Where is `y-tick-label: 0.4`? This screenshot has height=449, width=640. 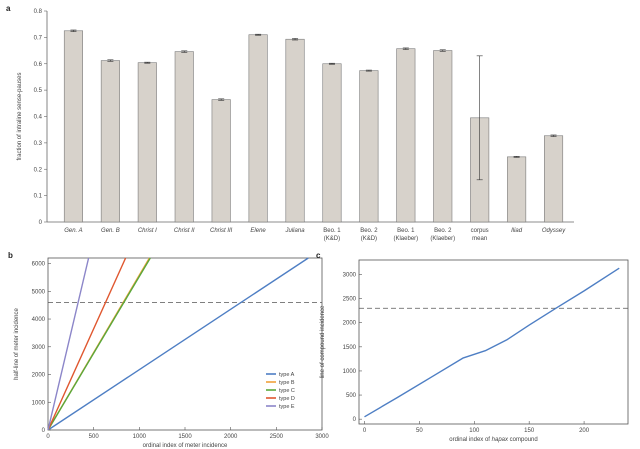 y-tick-label: 0.4 is located at coordinates (38, 118).